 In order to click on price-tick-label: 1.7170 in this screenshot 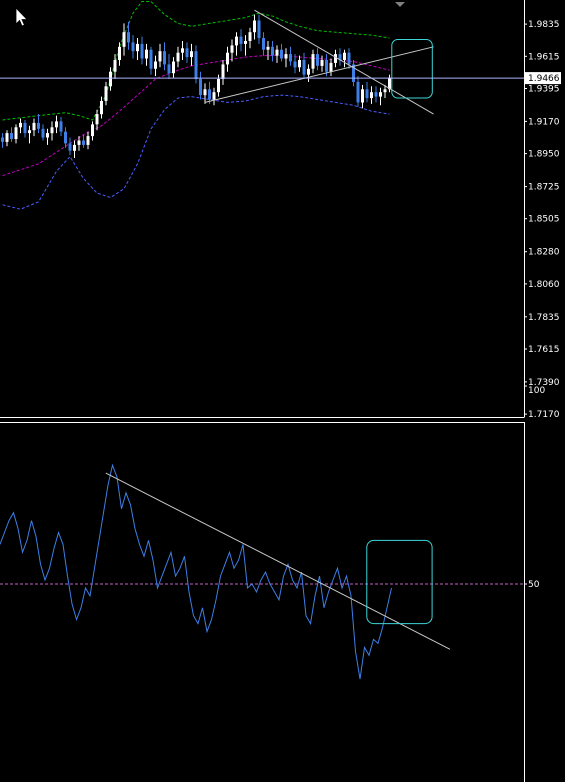, I will do `click(544, 415)`.